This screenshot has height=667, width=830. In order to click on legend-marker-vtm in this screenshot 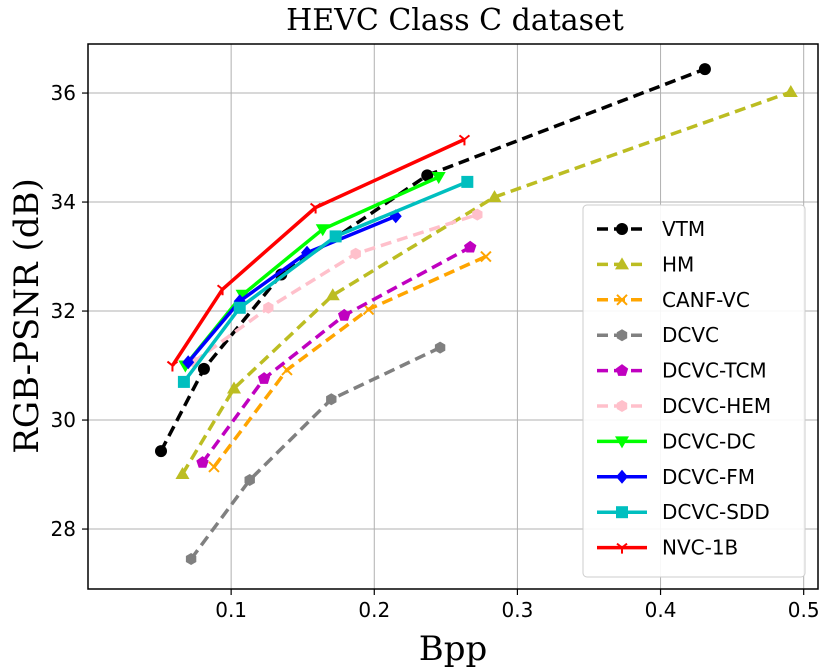, I will do `click(622, 229)`.